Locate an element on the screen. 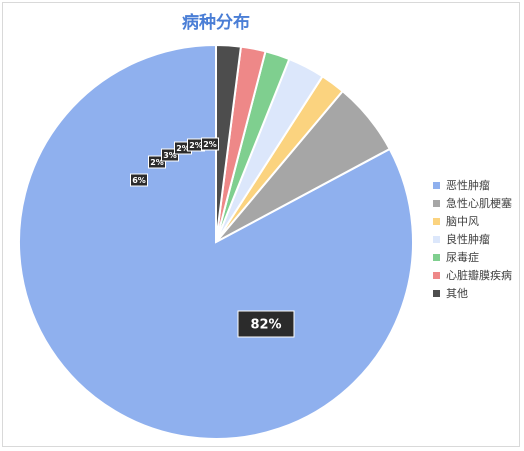 The image size is (524, 451). legend-item-5: 尿毒症 is located at coordinates (472, 257).